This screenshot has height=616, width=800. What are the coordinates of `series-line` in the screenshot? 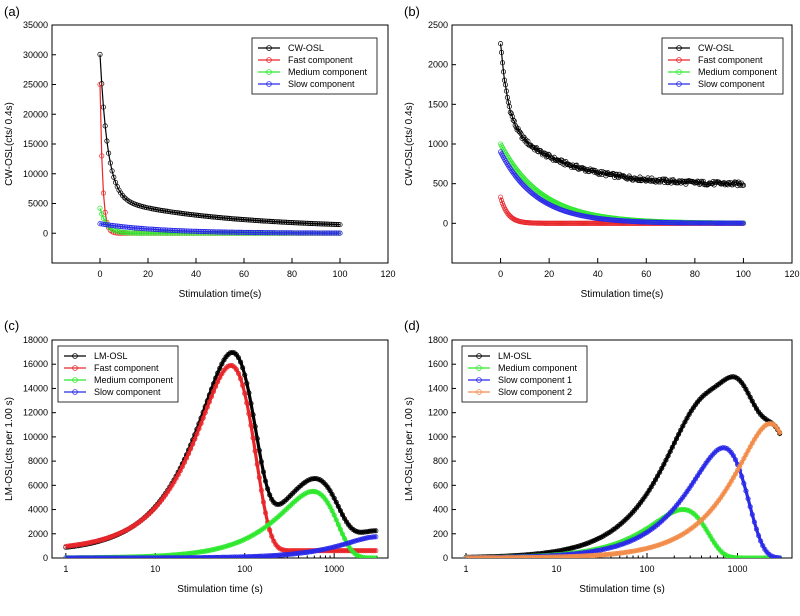 It's located at (219, 159).